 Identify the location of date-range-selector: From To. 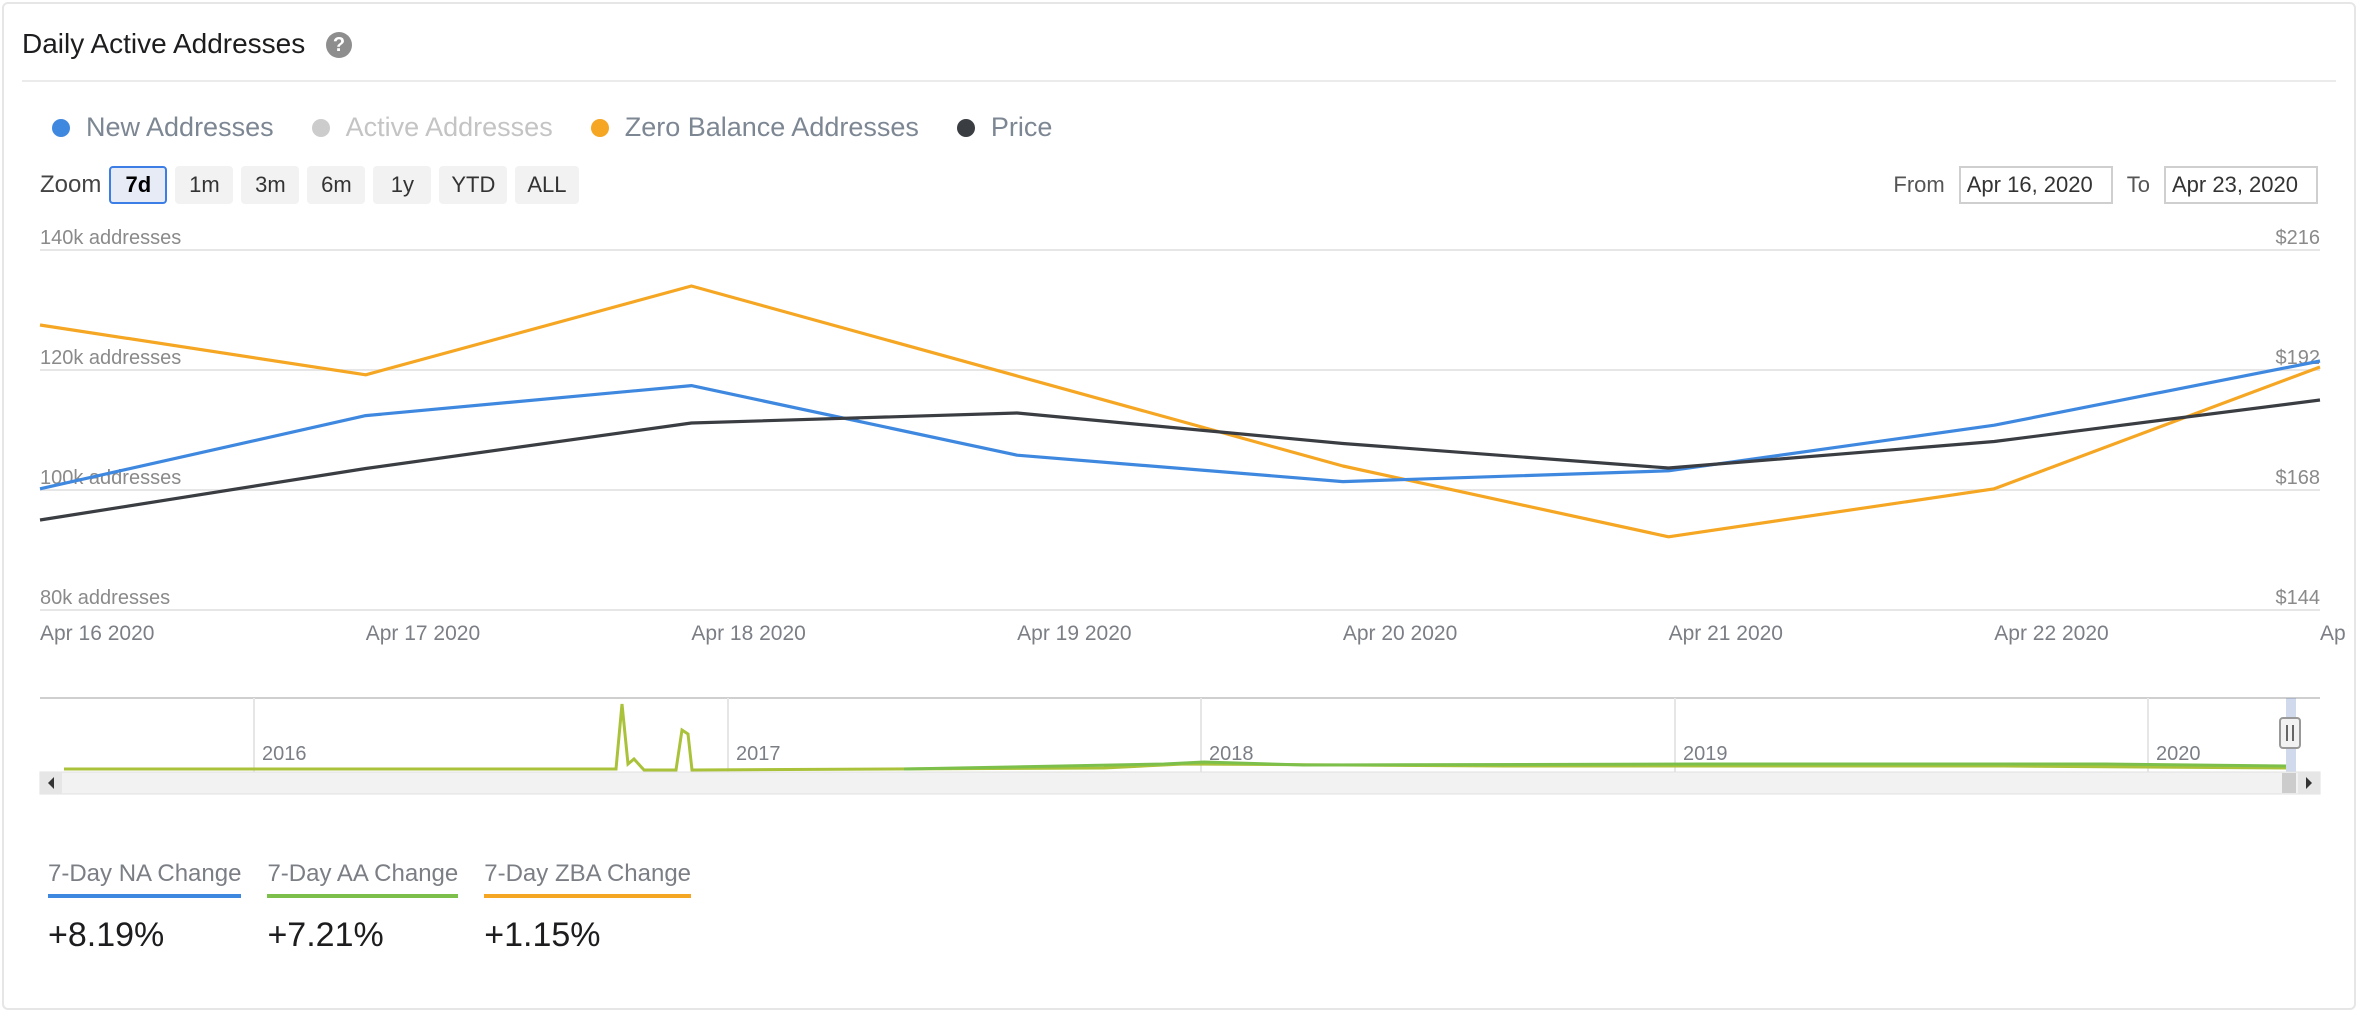
(2098, 185).